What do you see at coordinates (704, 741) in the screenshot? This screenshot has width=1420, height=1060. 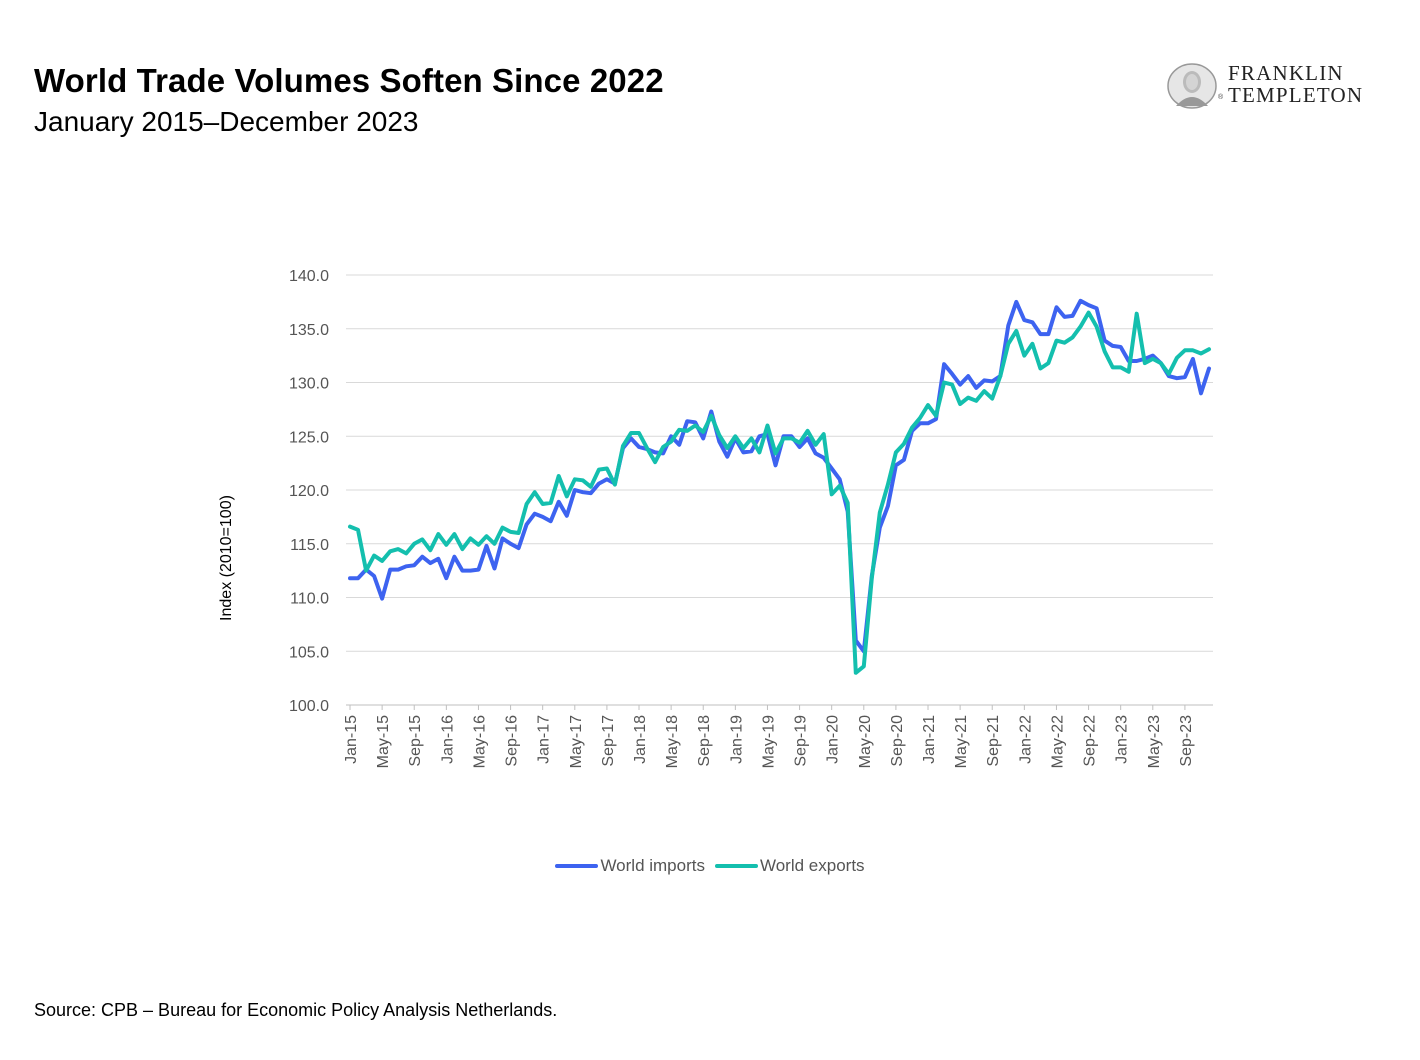 I see `x-tick-label: Sep-18` at bounding box center [704, 741].